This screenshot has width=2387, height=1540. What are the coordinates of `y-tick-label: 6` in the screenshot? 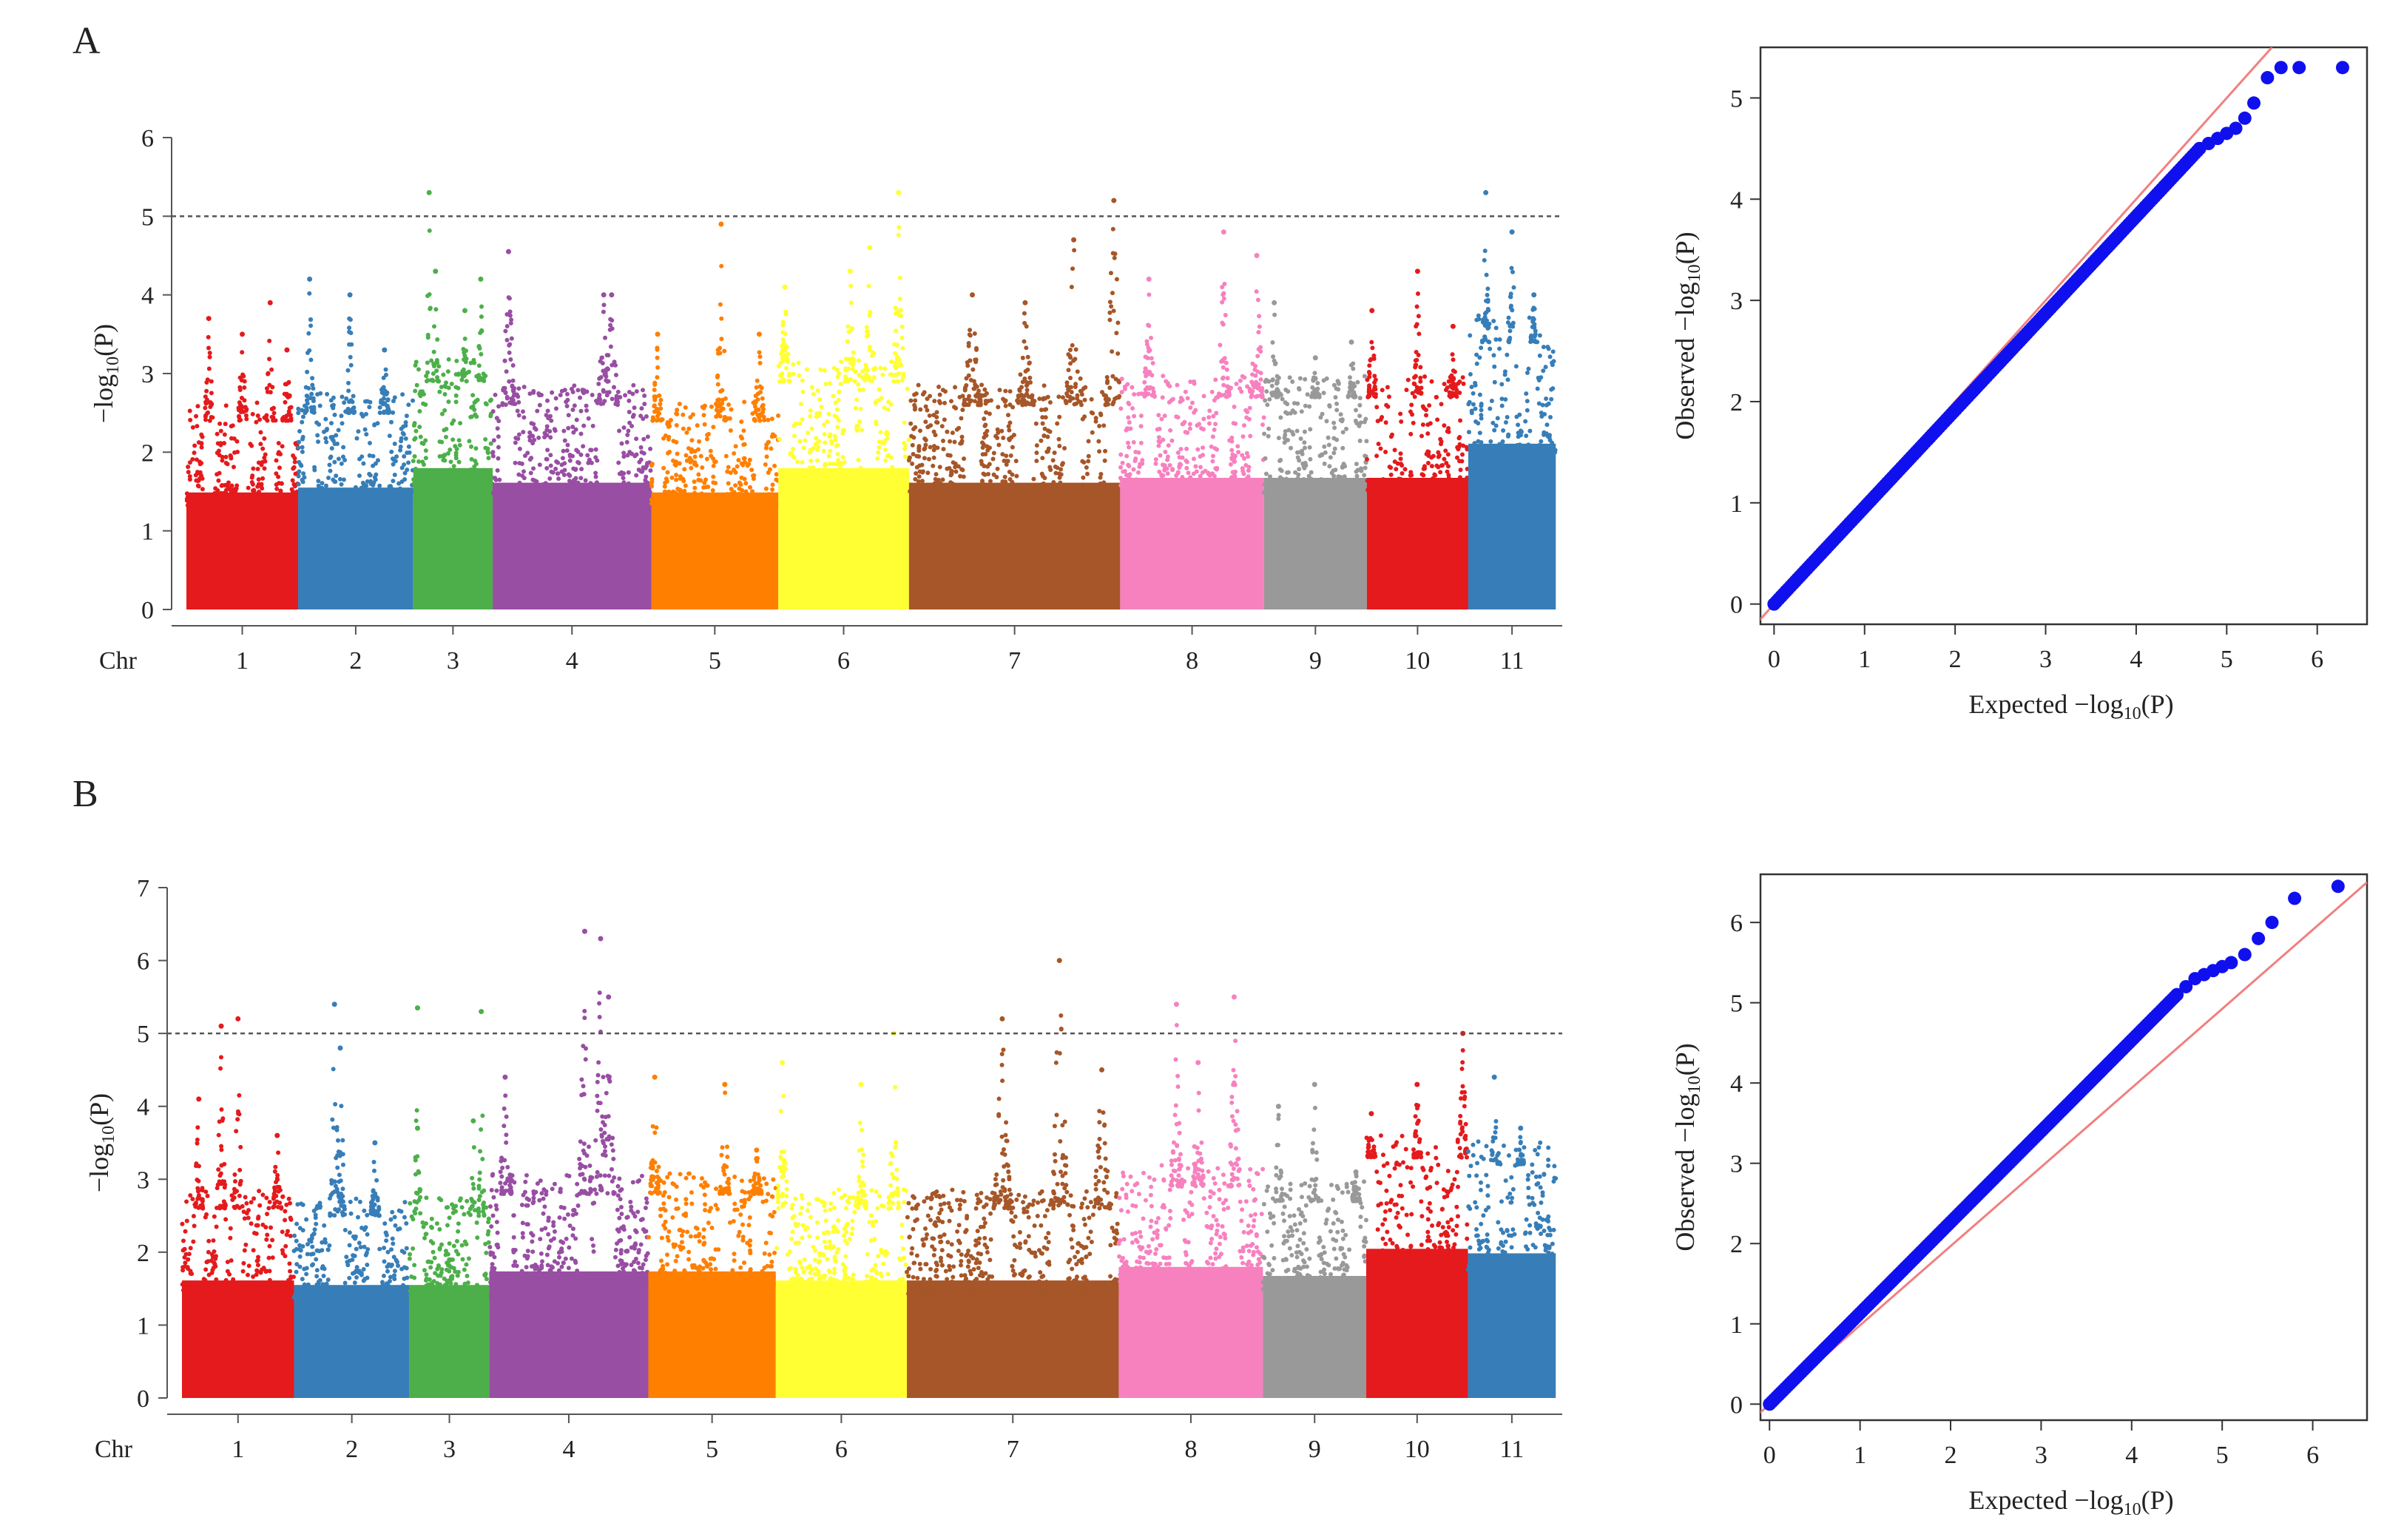 It's located at (147, 138).